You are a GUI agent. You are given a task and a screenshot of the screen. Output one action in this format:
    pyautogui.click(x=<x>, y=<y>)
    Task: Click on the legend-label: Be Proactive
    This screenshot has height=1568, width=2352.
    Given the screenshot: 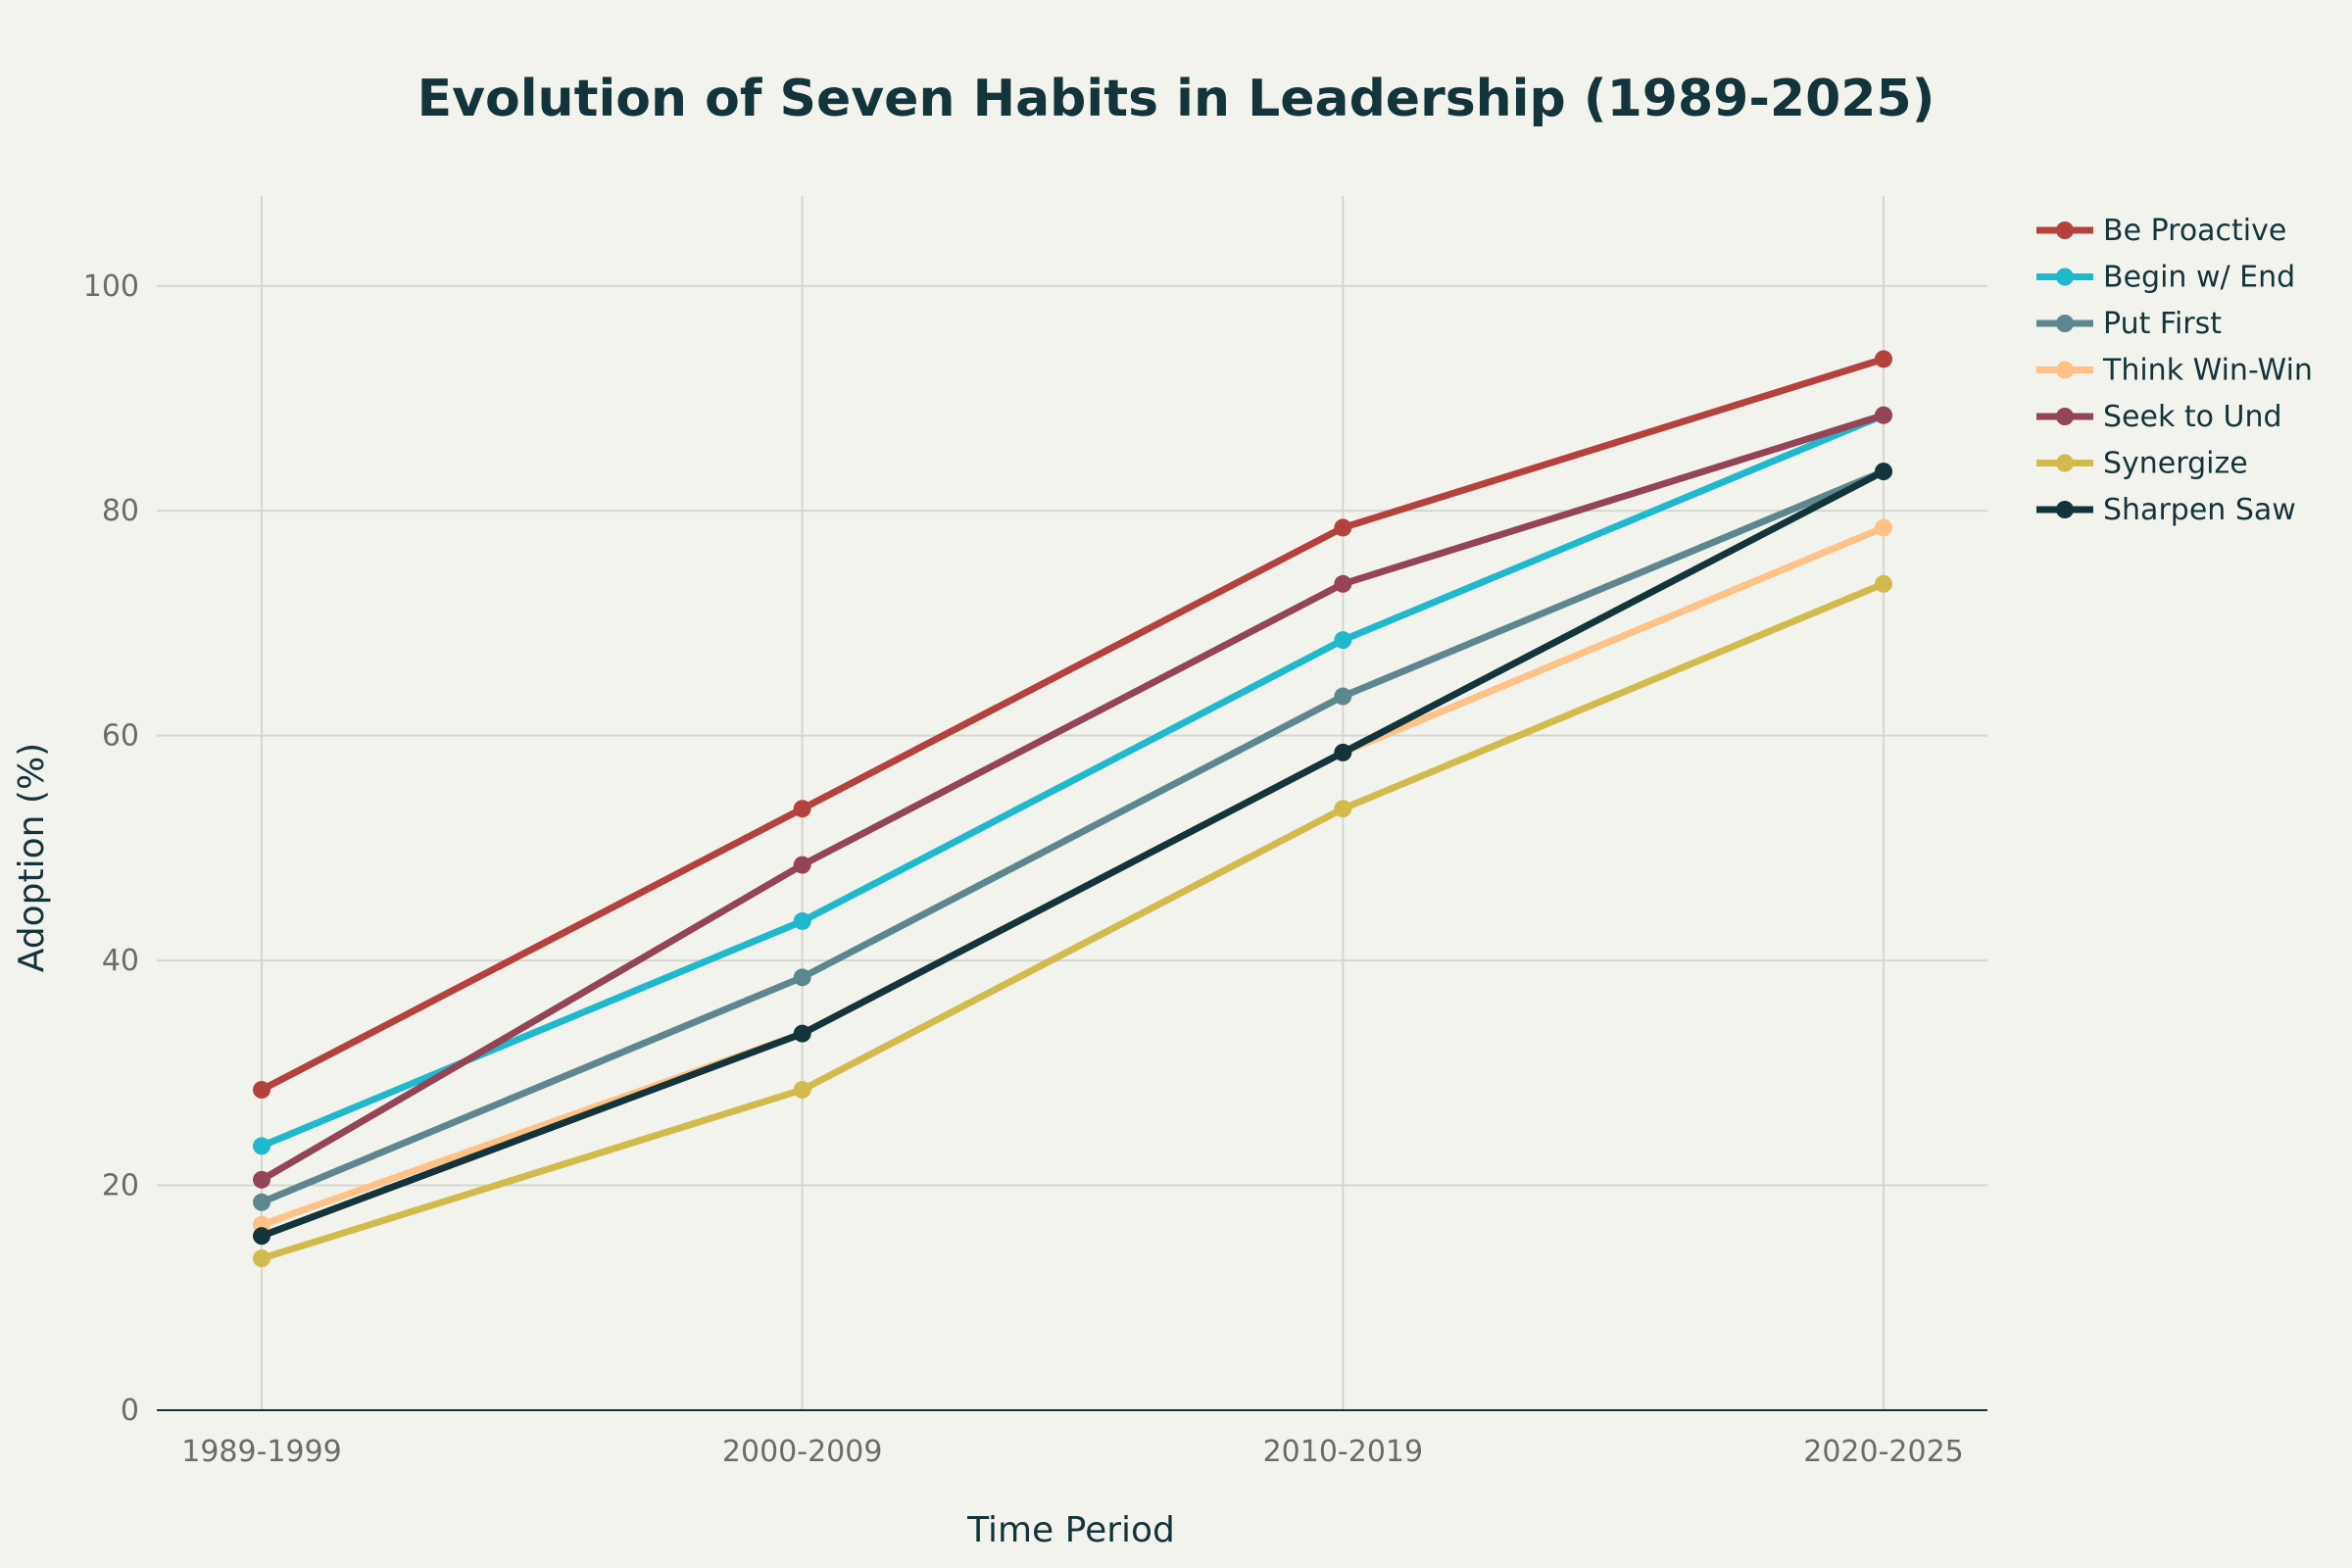 What is the action you would take?
    pyautogui.click(x=2194, y=231)
    